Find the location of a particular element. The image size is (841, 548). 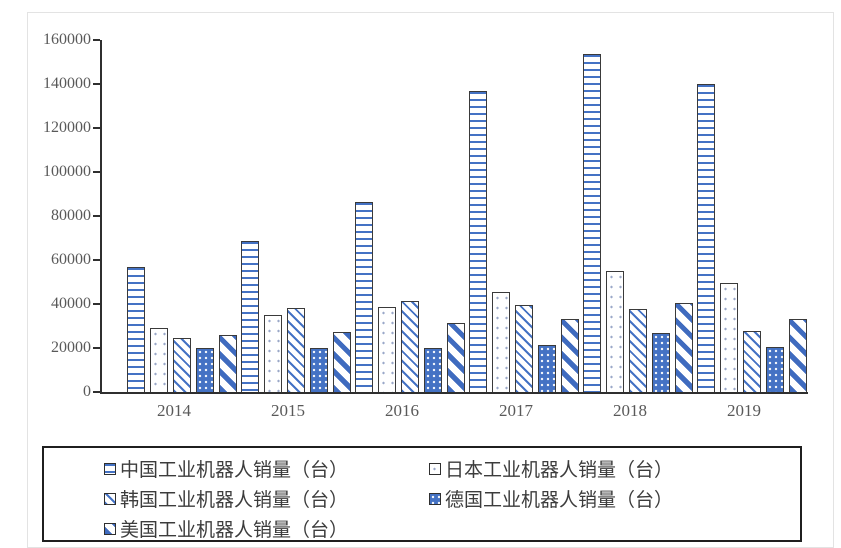

y-axis-label: 0 is located at coordinates (87, 391).